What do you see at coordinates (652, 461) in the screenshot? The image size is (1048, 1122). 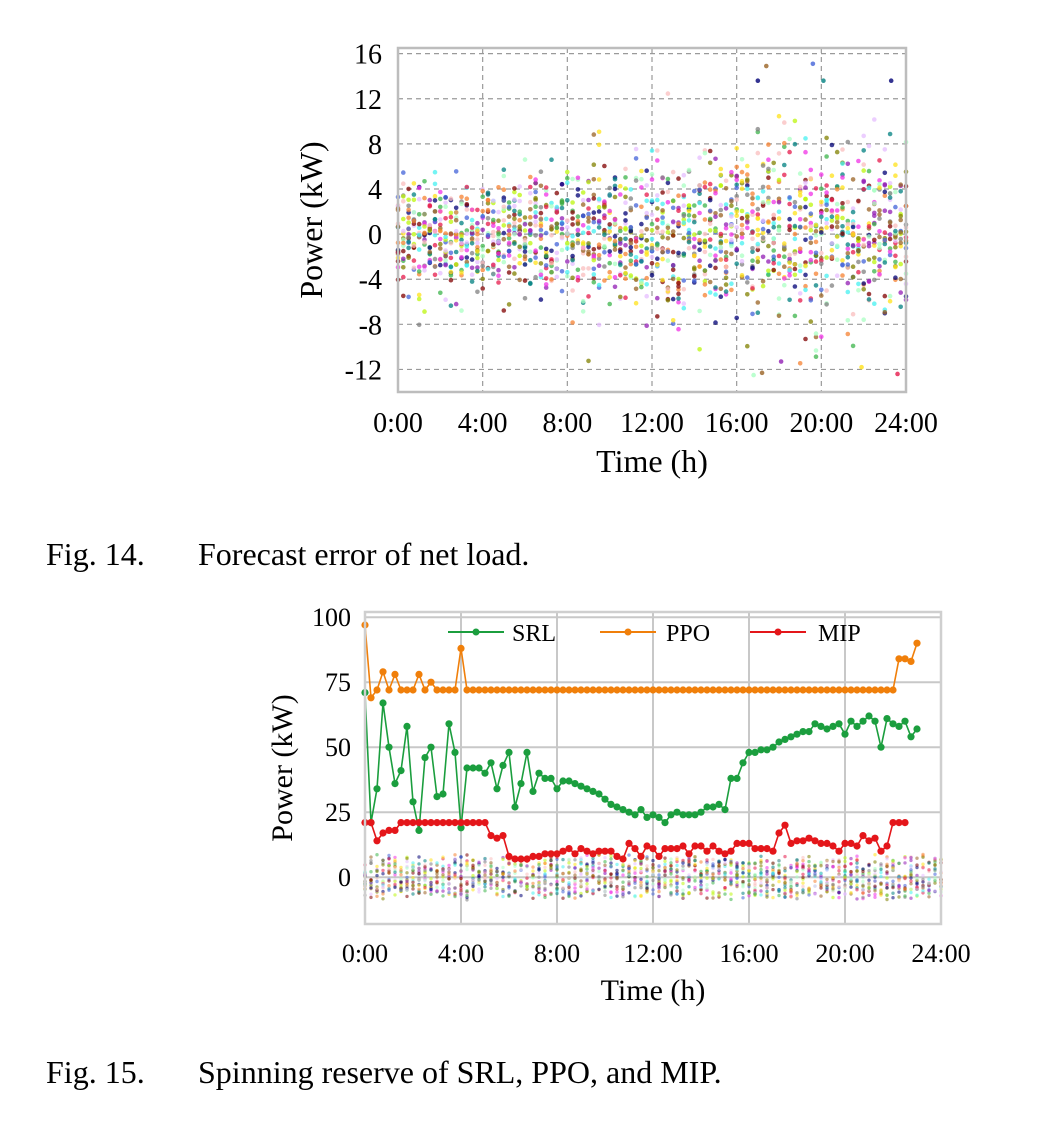 I see `x-axis-label: Time (h)` at bounding box center [652, 461].